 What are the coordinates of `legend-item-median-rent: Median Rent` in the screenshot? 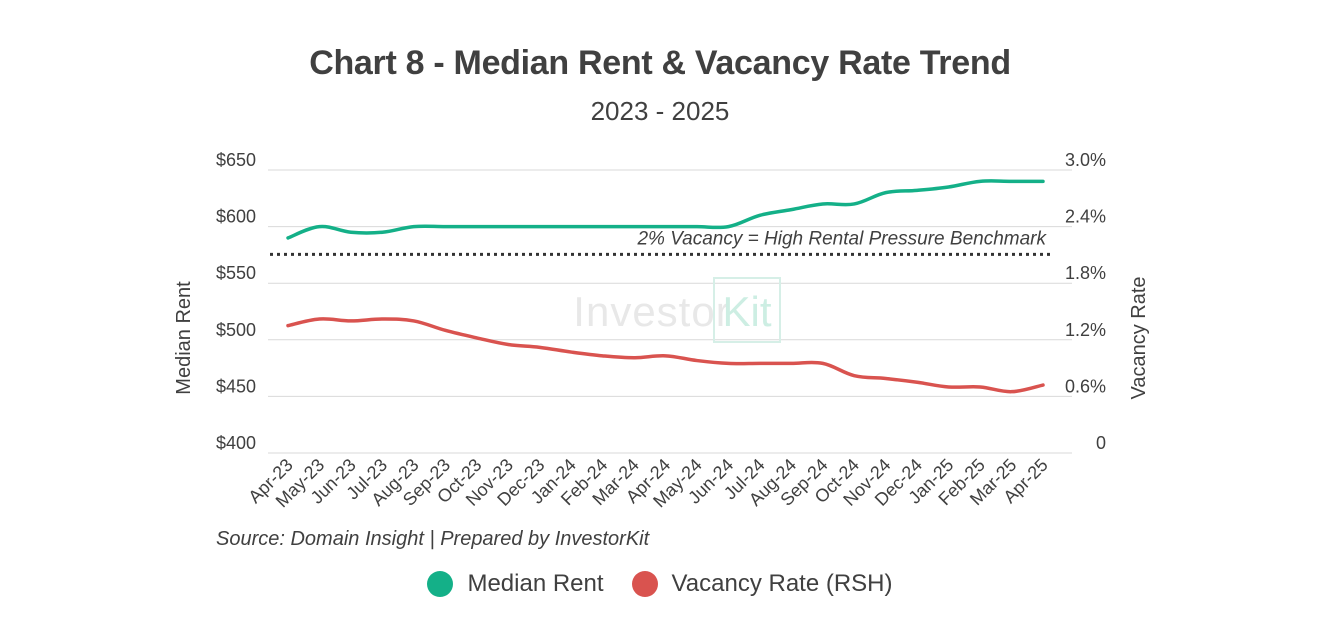 It's located at (515, 584).